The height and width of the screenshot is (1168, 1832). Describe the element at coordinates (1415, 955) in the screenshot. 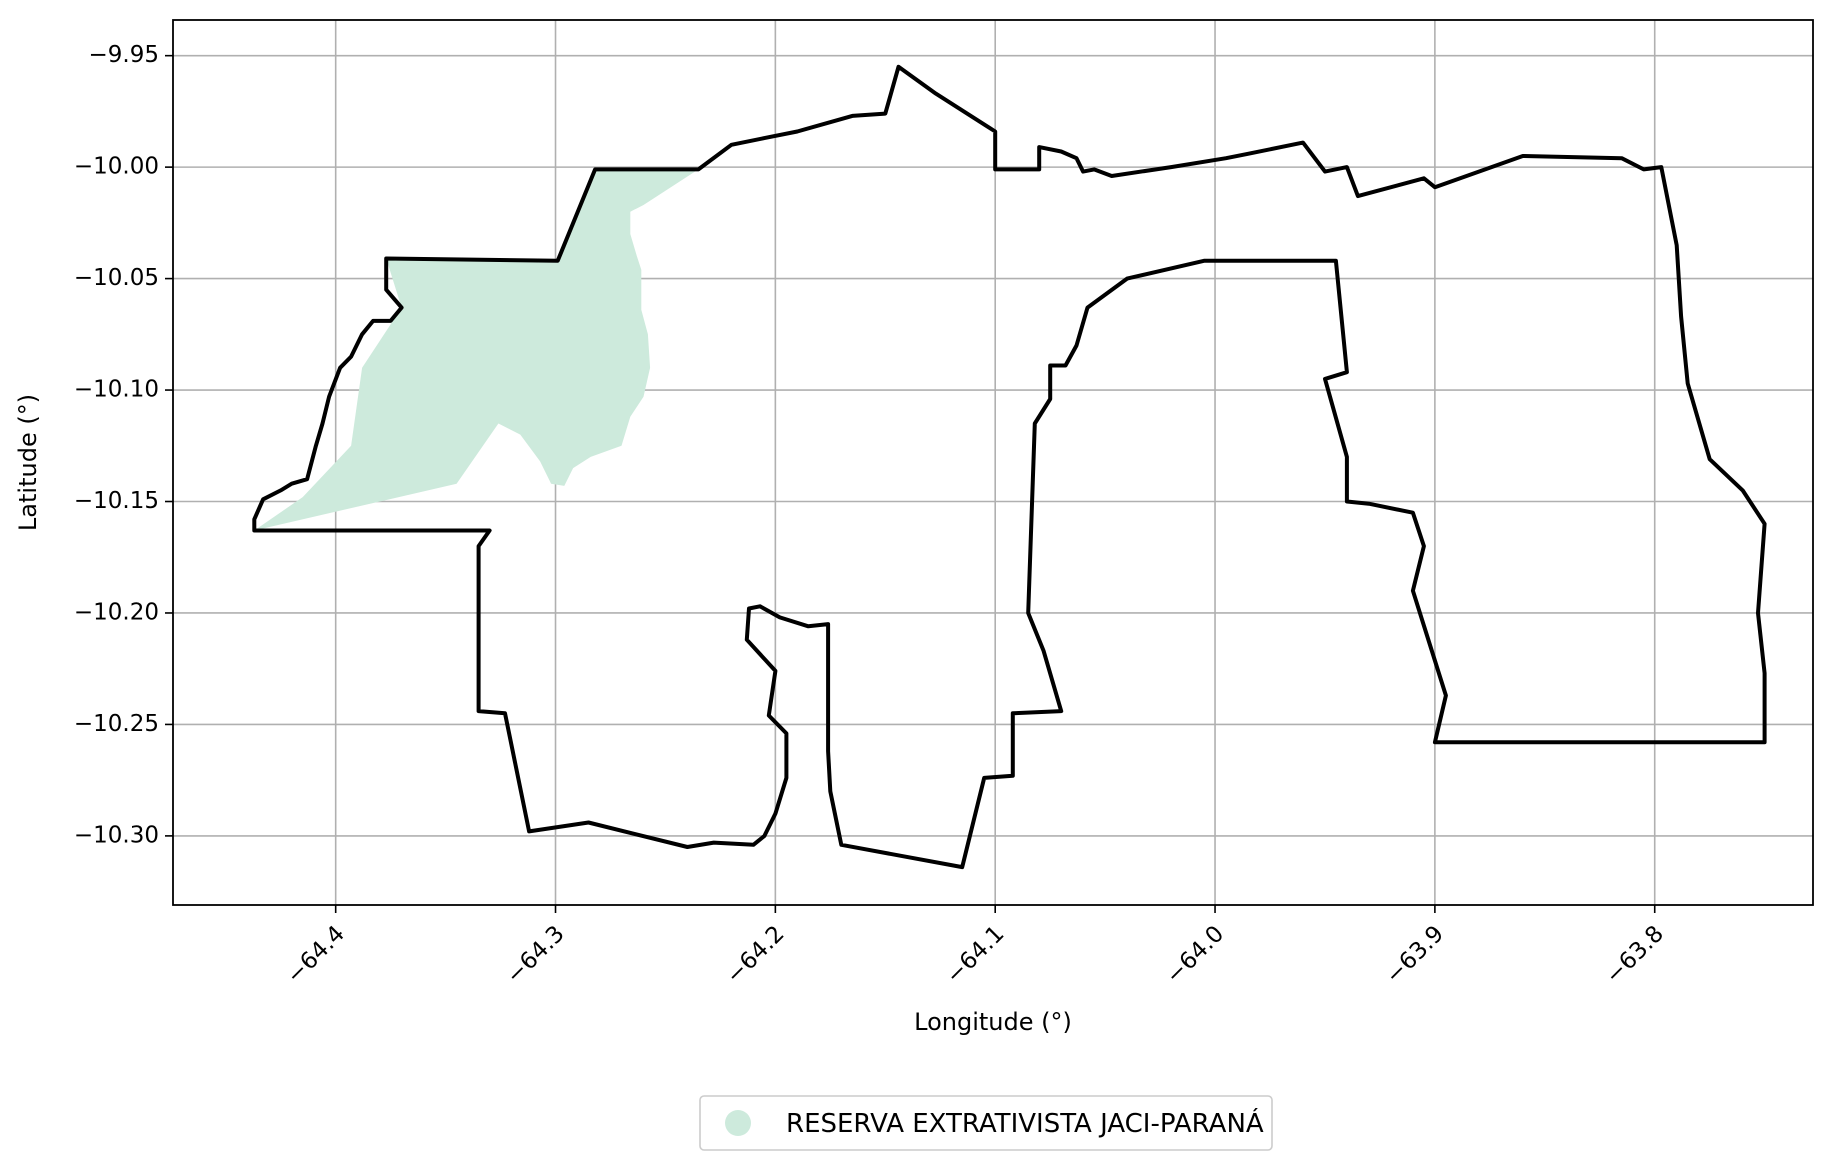

I see `x-tick-label: −63.9` at that location.